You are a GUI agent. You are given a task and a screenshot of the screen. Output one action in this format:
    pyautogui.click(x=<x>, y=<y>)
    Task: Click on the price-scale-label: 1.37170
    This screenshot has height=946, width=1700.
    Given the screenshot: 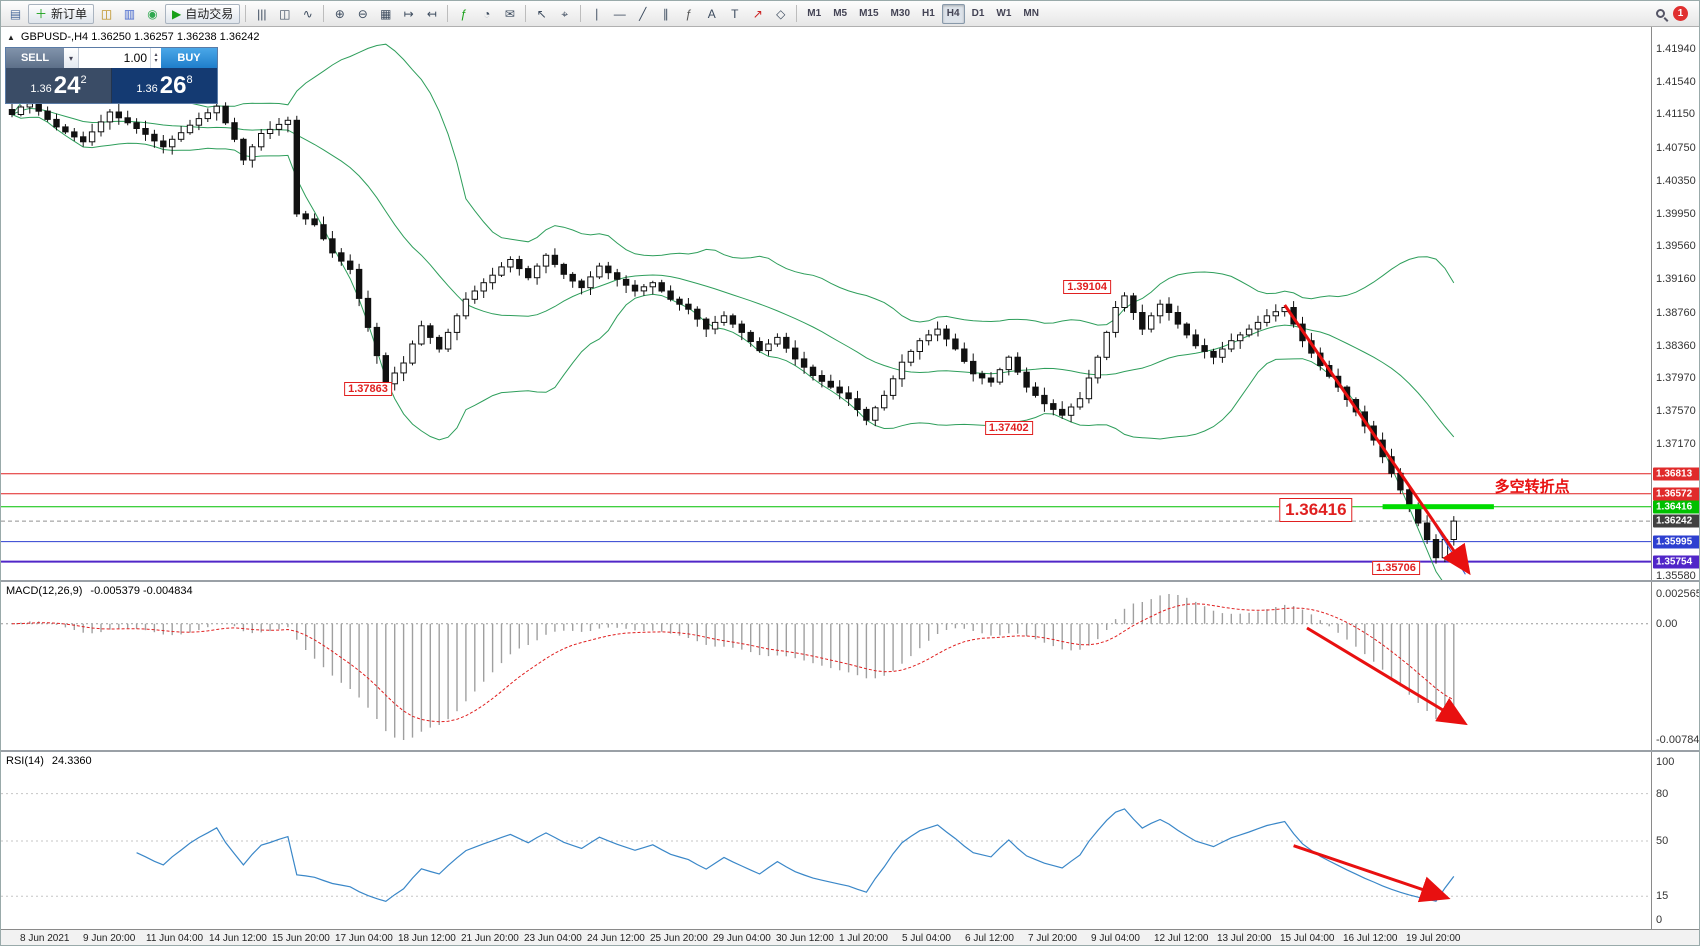 What is the action you would take?
    pyautogui.click(x=1676, y=444)
    